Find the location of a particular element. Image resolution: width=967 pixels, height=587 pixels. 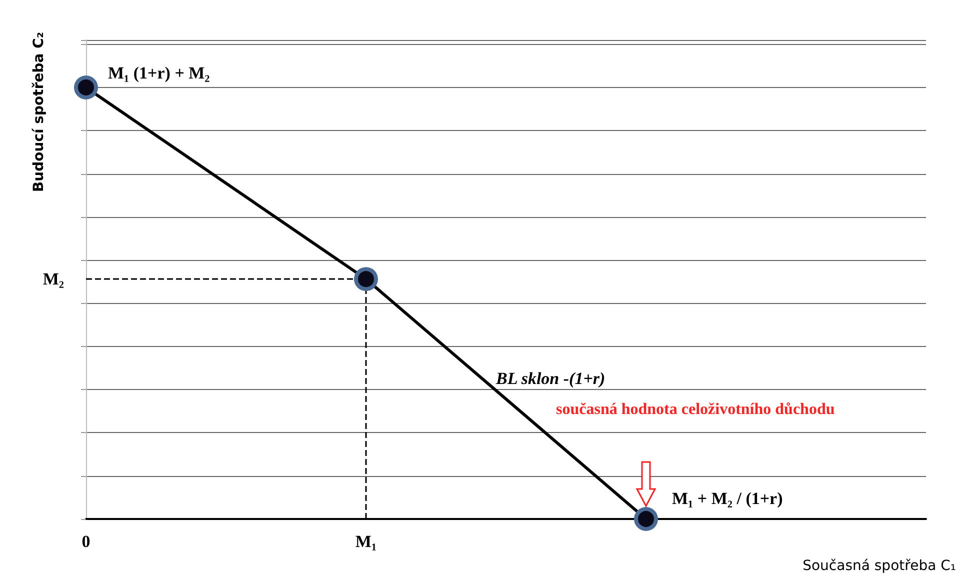

x-axis-title: Současná spotřeba C₁ is located at coordinates (879, 566).